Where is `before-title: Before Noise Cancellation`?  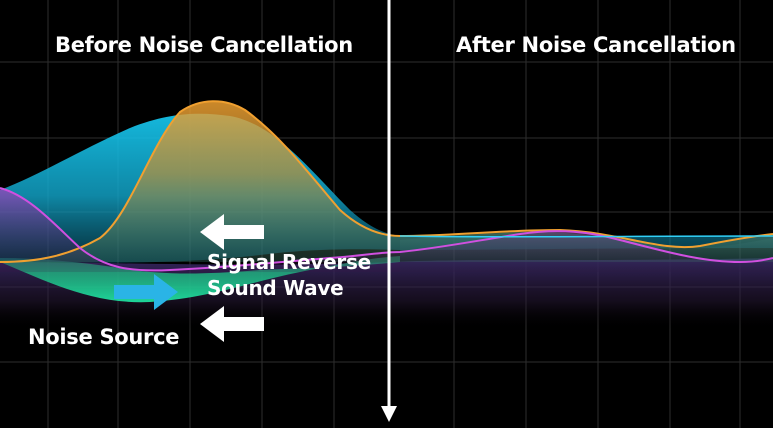
before-title: Before Noise Cancellation is located at coordinates (204, 45).